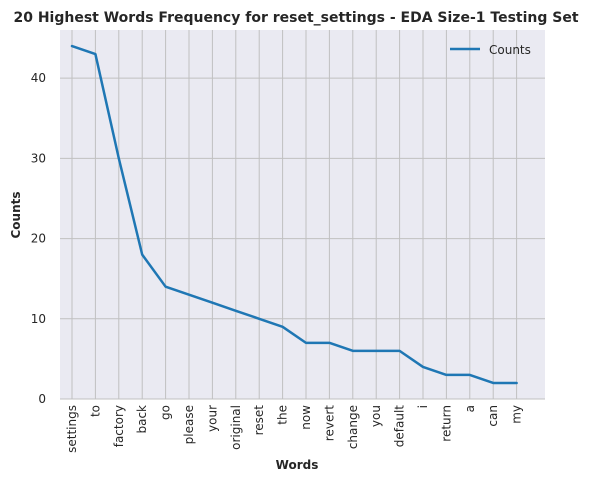 Image resolution: width=592 pixels, height=482 pixels. What do you see at coordinates (212, 418) in the screenshot?
I see `x-tick-label: your` at bounding box center [212, 418].